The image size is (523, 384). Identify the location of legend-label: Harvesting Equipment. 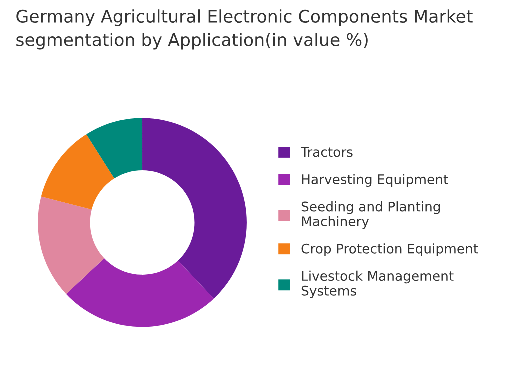
(375, 181).